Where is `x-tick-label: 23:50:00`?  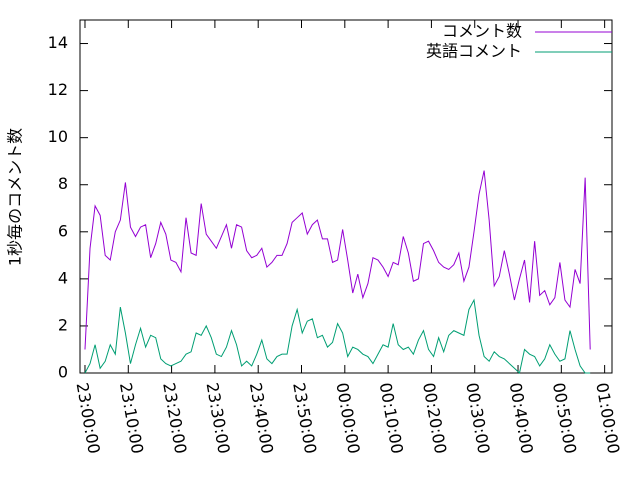
x-tick-label: 23:50:00 is located at coordinates (304, 418).